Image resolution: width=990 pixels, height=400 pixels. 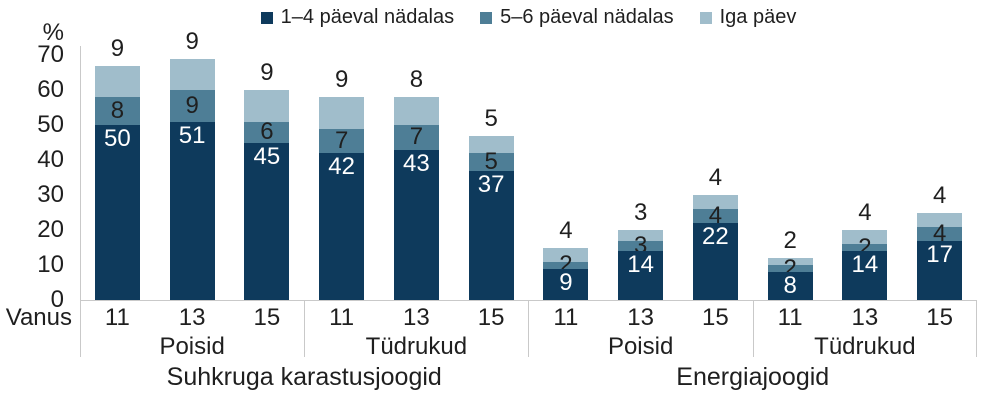 I want to click on stacked-bar: 9 6 45, so click(x=267, y=180).